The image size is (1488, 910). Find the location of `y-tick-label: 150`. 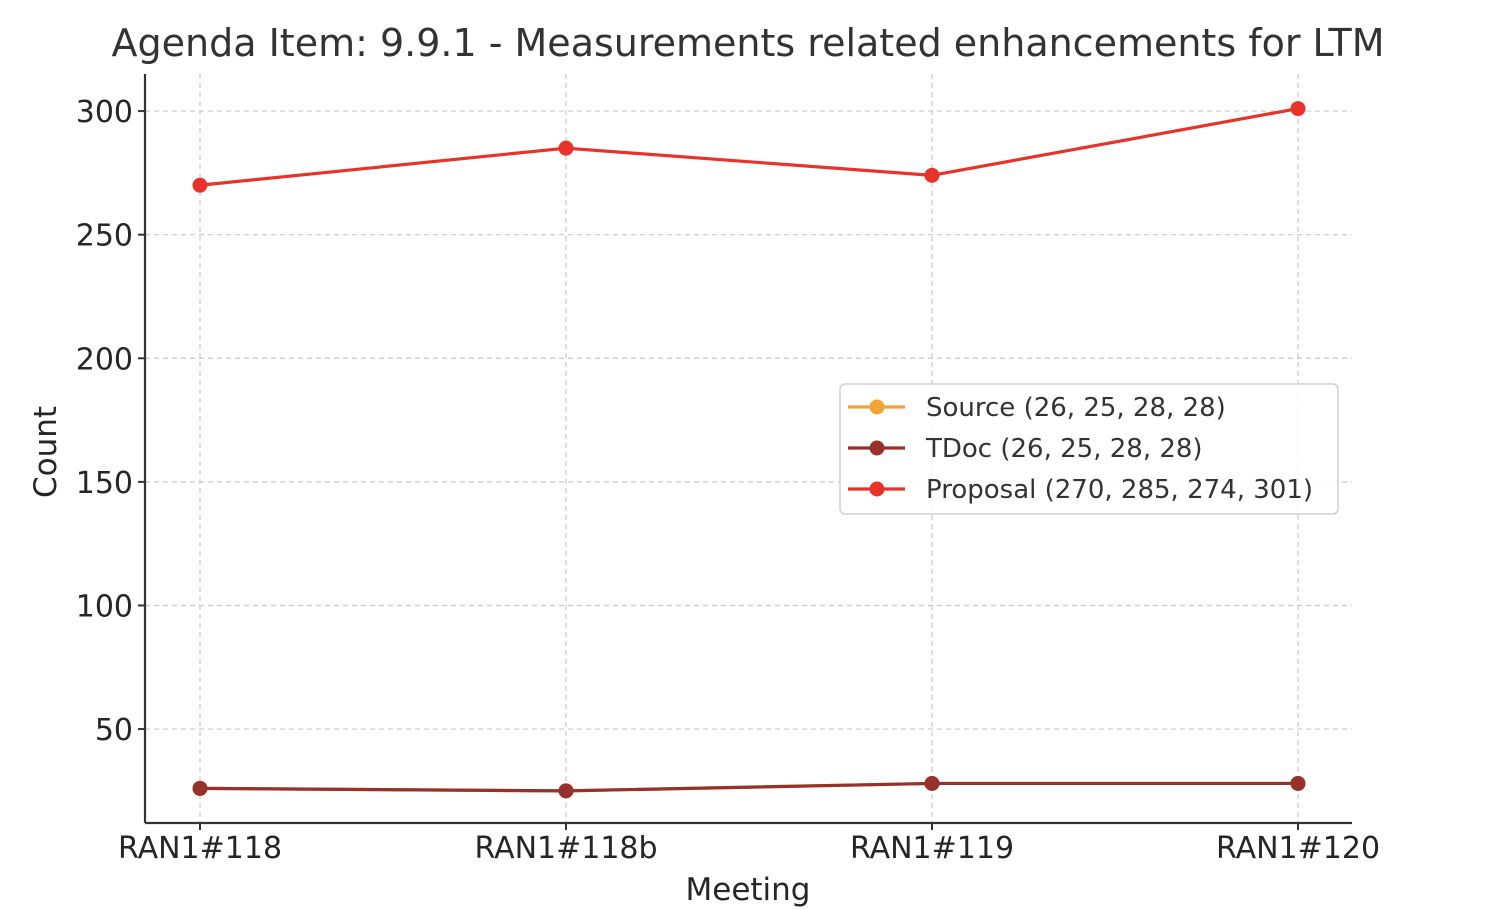

y-tick-label: 150 is located at coordinates (104, 483).